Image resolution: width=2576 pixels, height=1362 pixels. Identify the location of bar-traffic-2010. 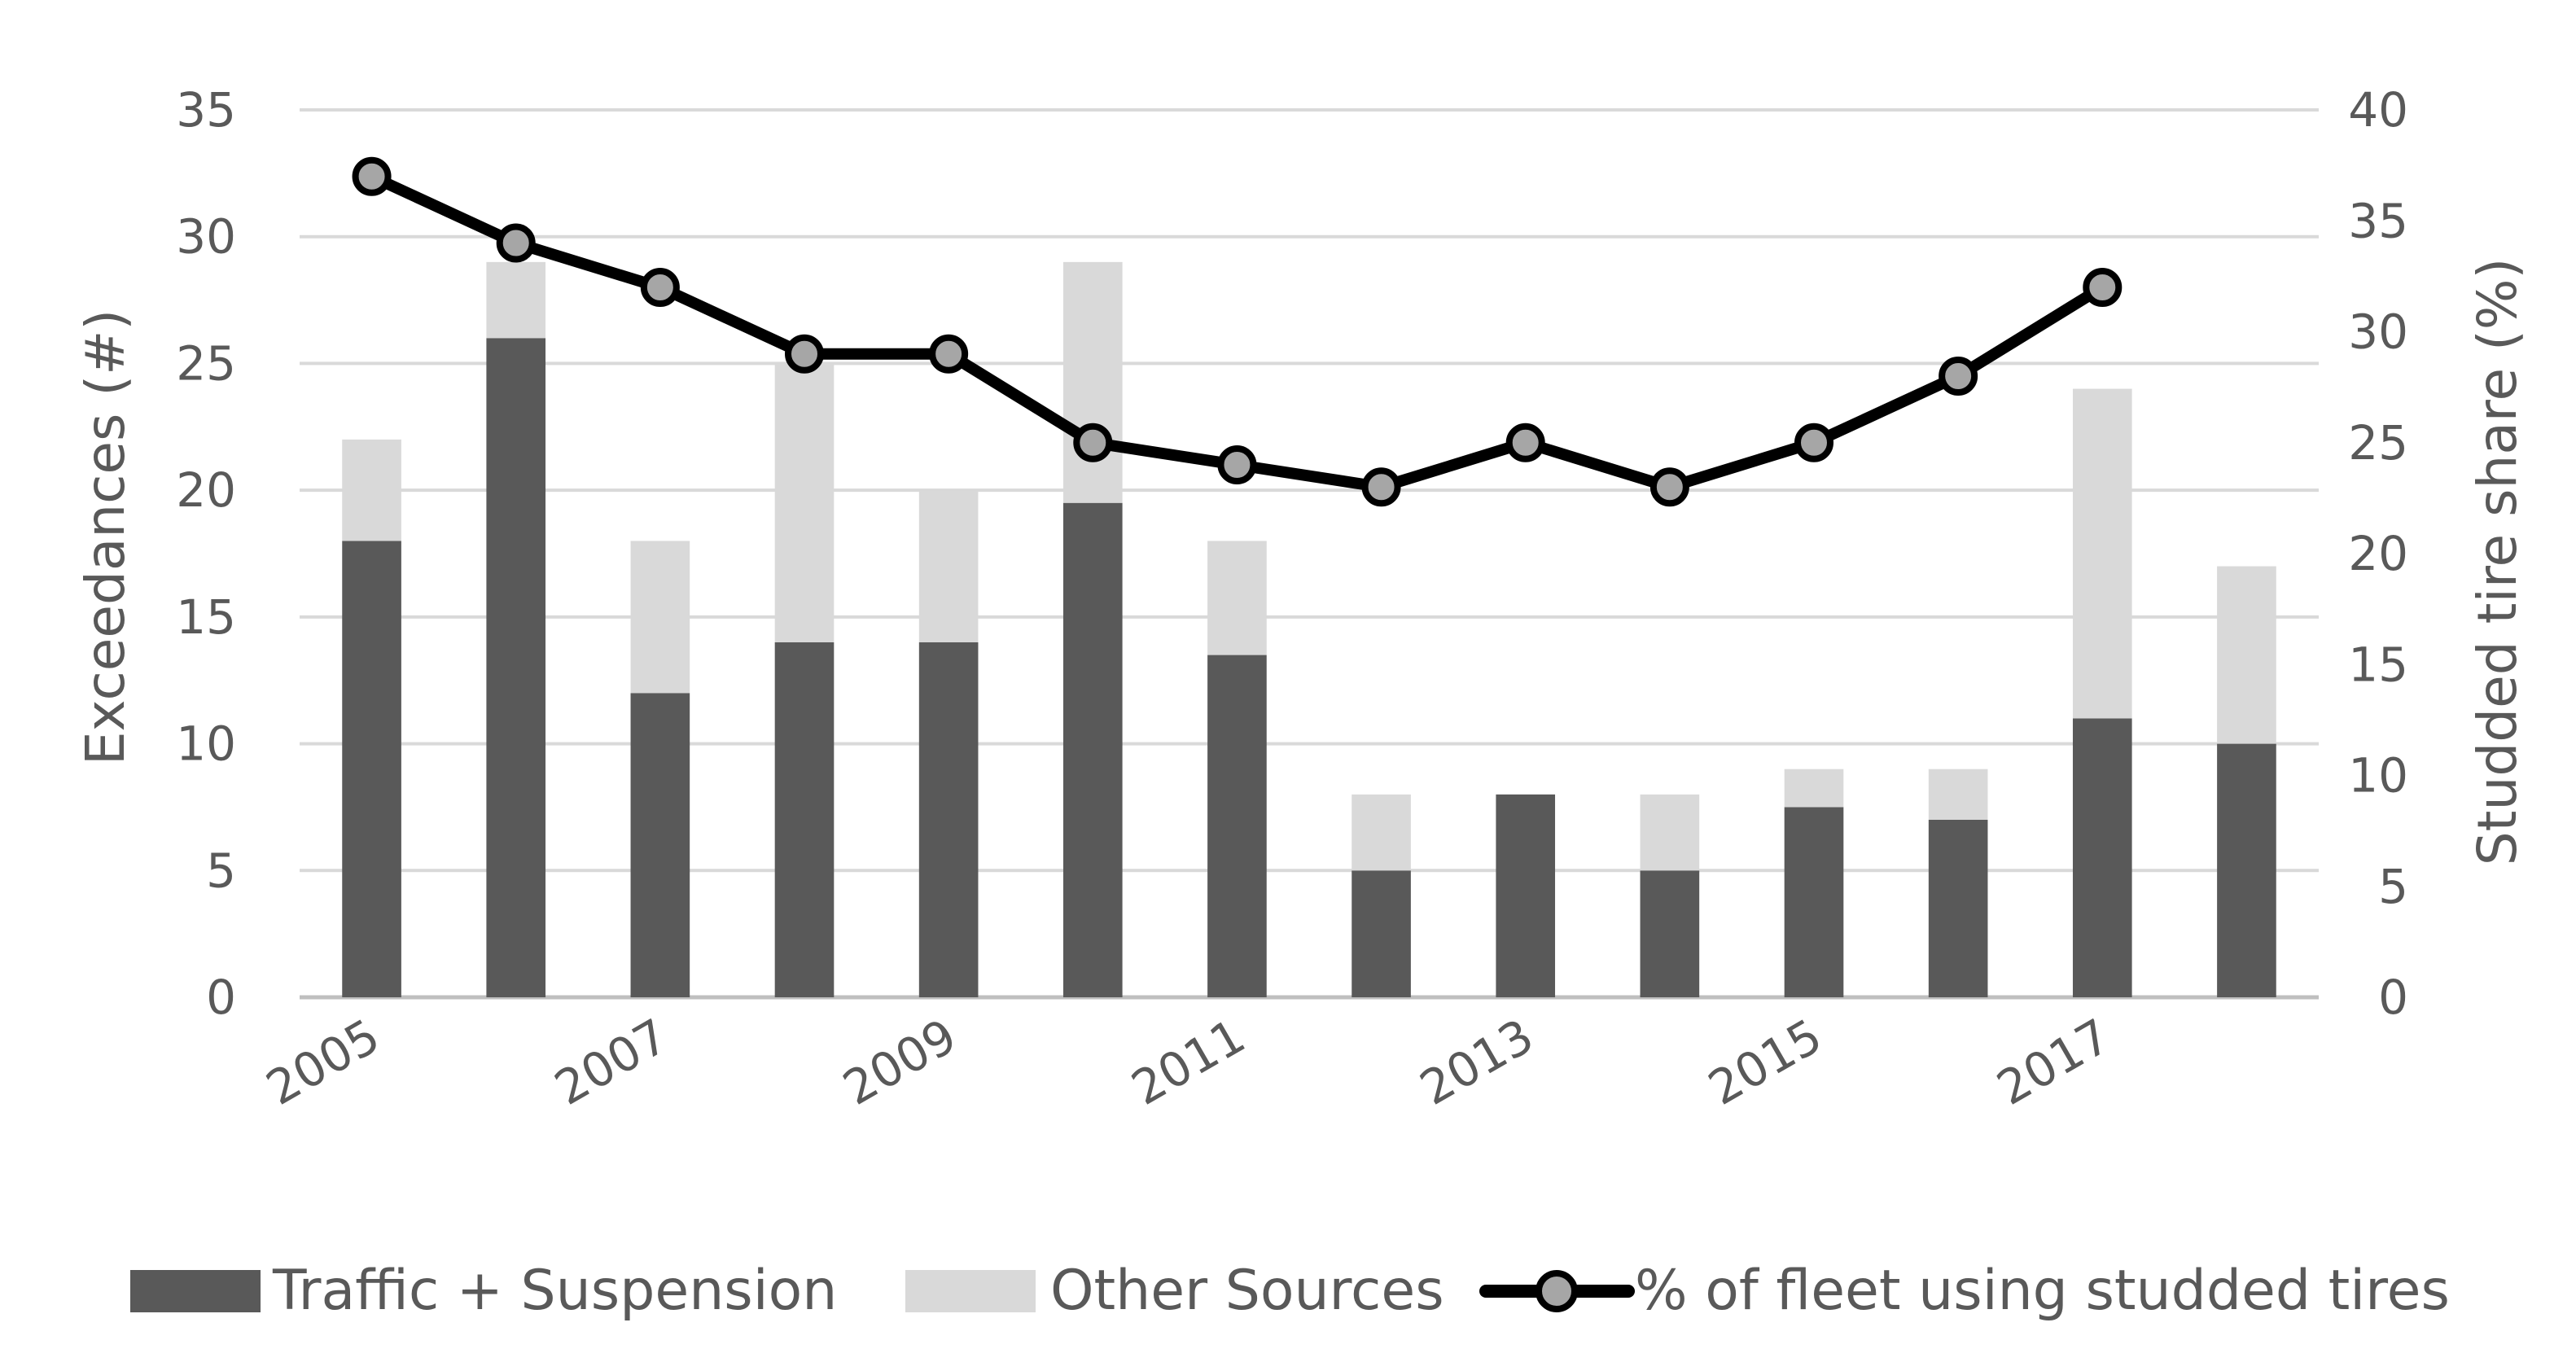
(1092, 750).